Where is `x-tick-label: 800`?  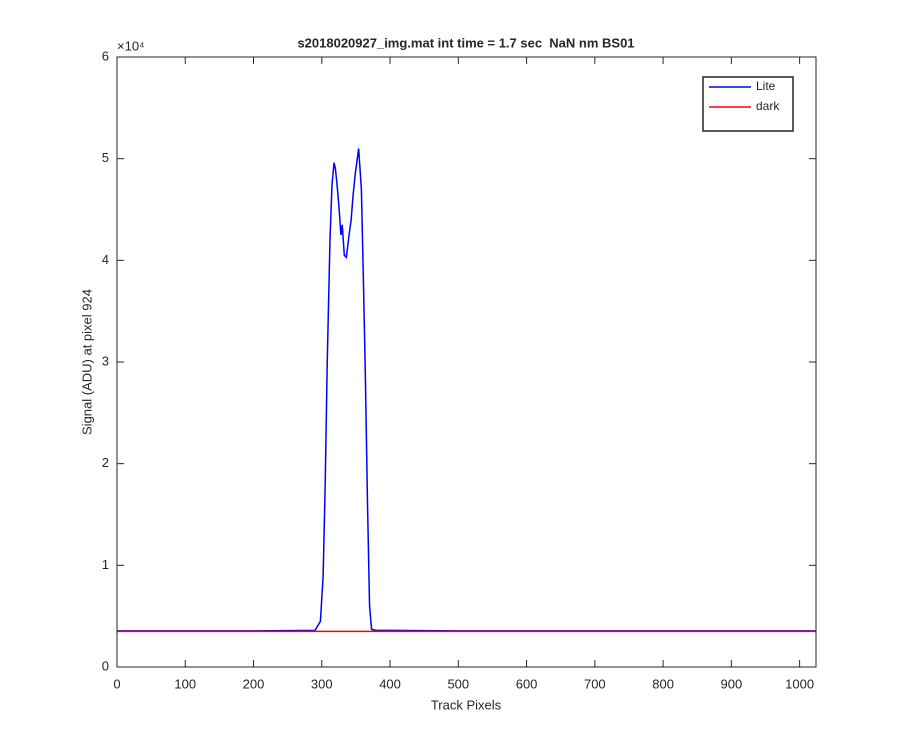 x-tick-label: 800 is located at coordinates (663, 683).